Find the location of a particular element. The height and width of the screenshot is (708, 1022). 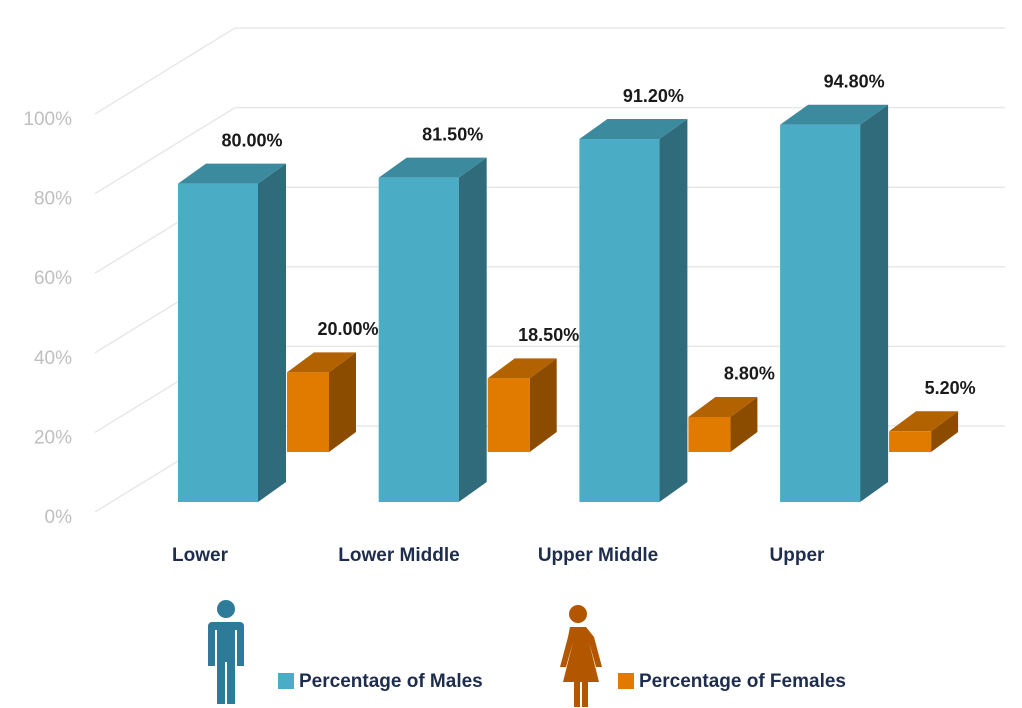

y-tick-label: 0% is located at coordinates (59, 517).